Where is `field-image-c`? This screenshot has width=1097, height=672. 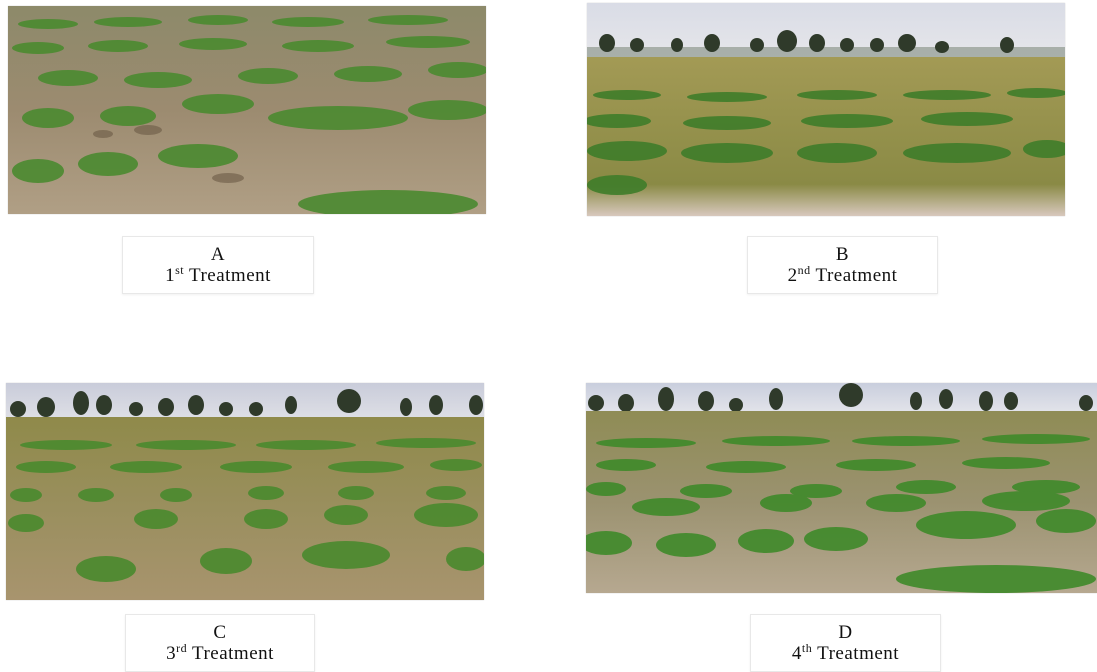 field-image-c is located at coordinates (245, 491).